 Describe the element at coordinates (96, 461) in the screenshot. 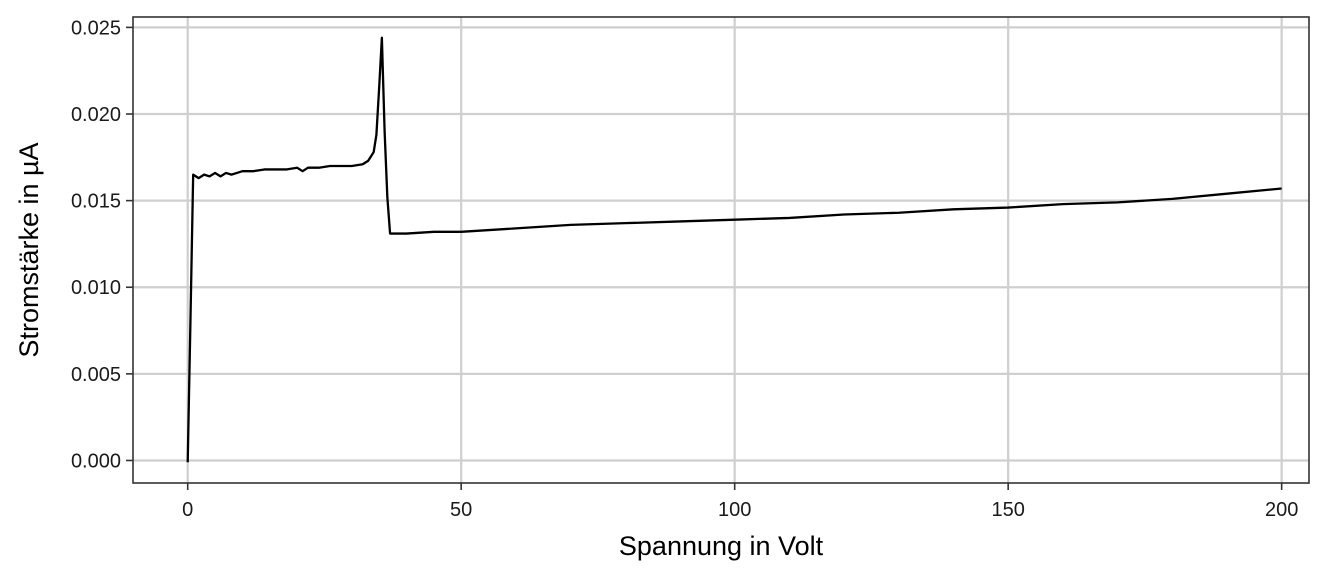

I see `y-tick-label: 0.000` at that location.